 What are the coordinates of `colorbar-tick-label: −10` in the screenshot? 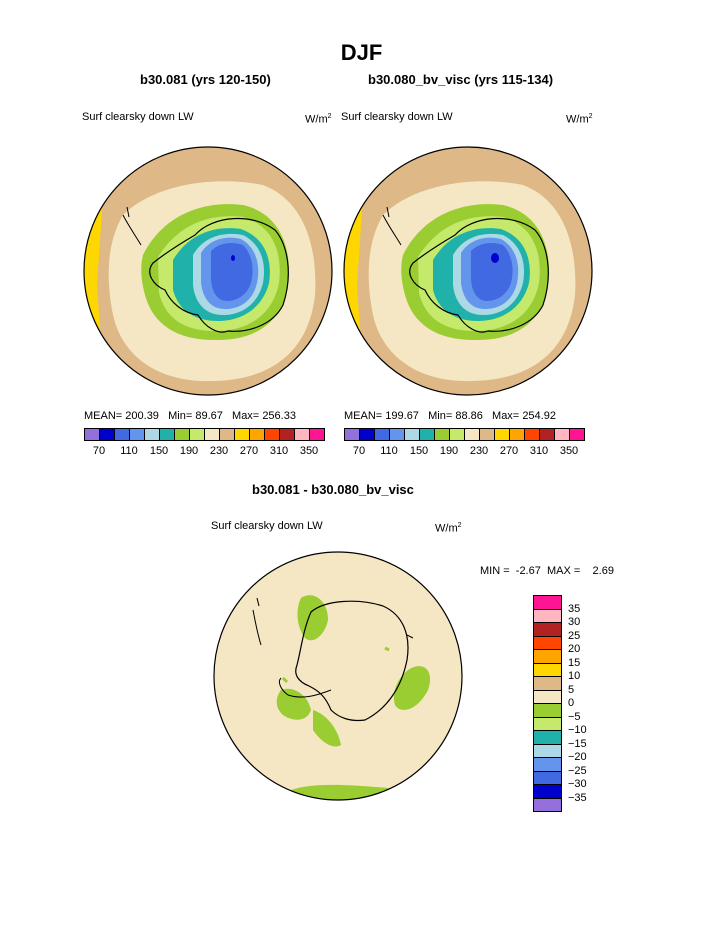 It's located at (577, 730).